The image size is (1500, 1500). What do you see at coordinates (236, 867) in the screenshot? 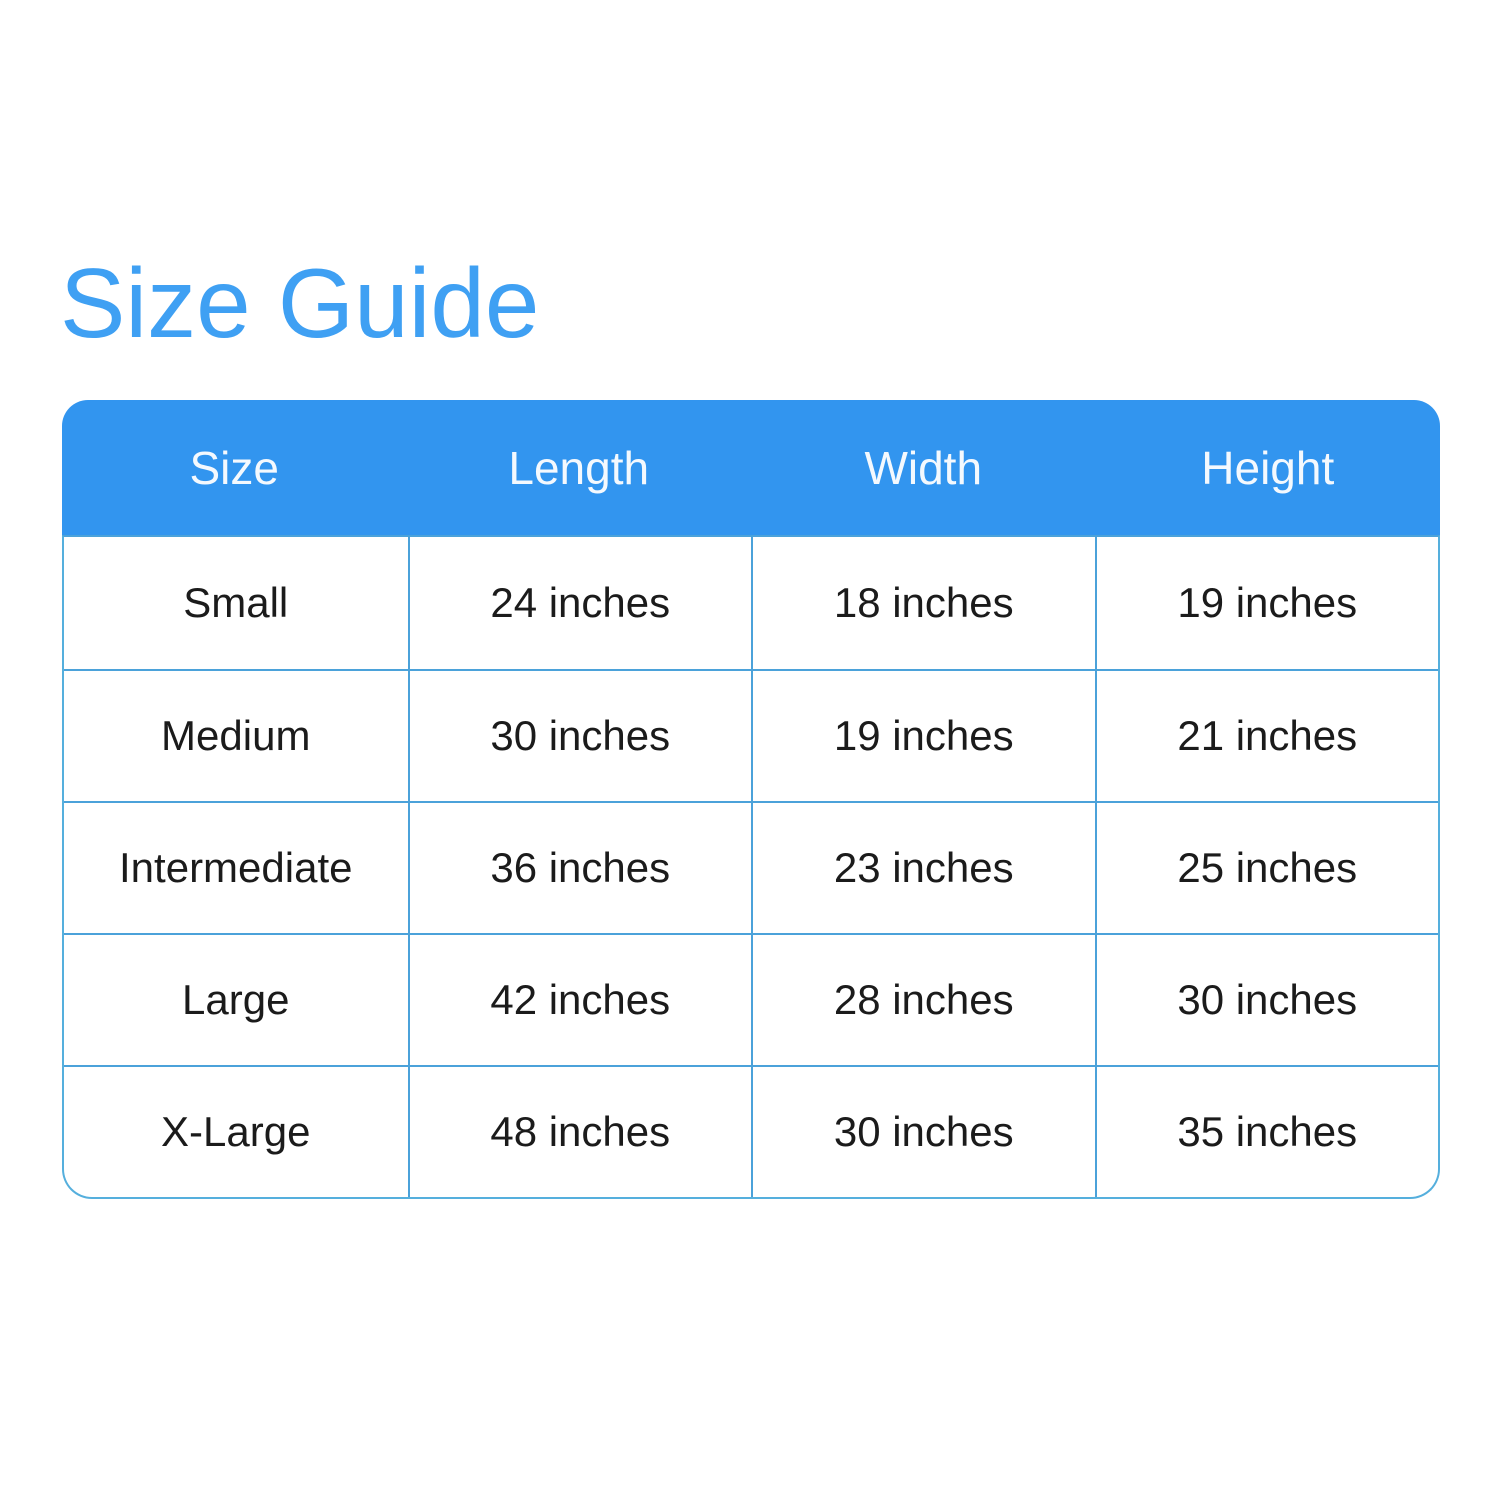
I see `cell-size: Intermediate` at bounding box center [236, 867].